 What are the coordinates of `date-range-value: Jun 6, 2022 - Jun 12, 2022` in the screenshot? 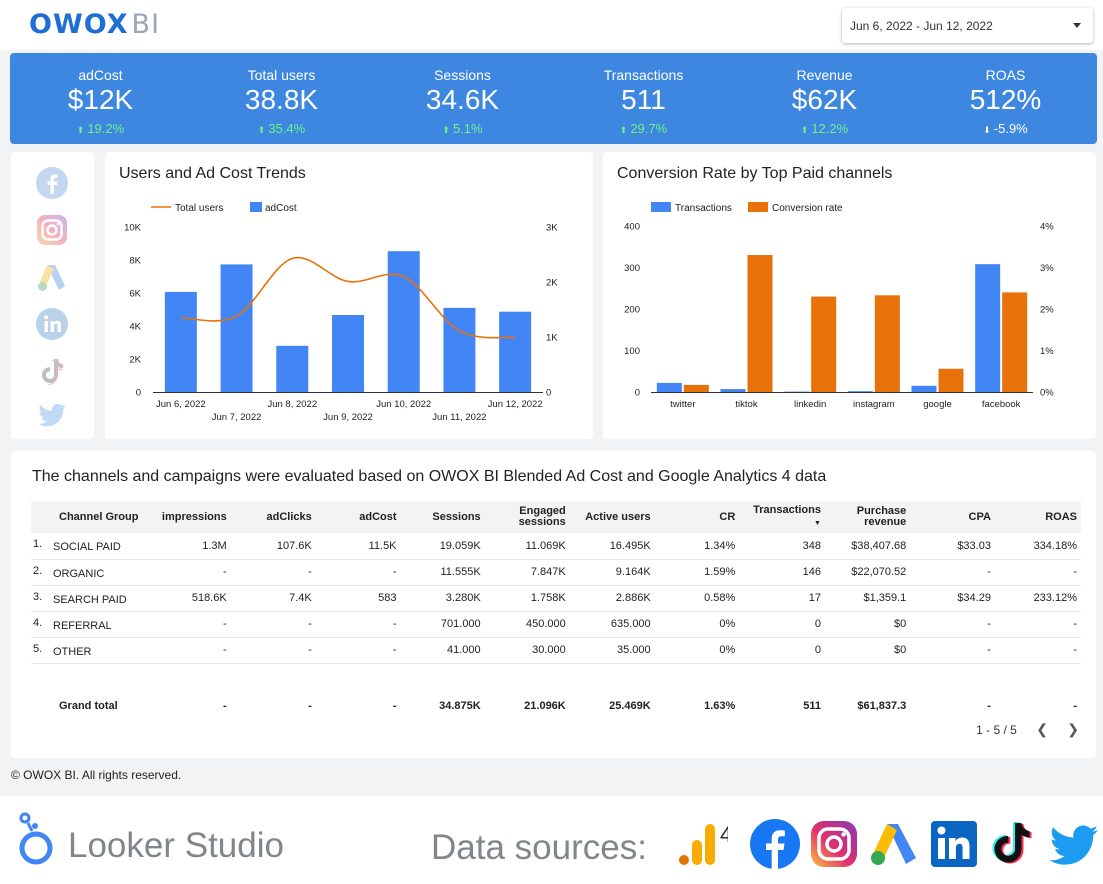 It's located at (921, 26).